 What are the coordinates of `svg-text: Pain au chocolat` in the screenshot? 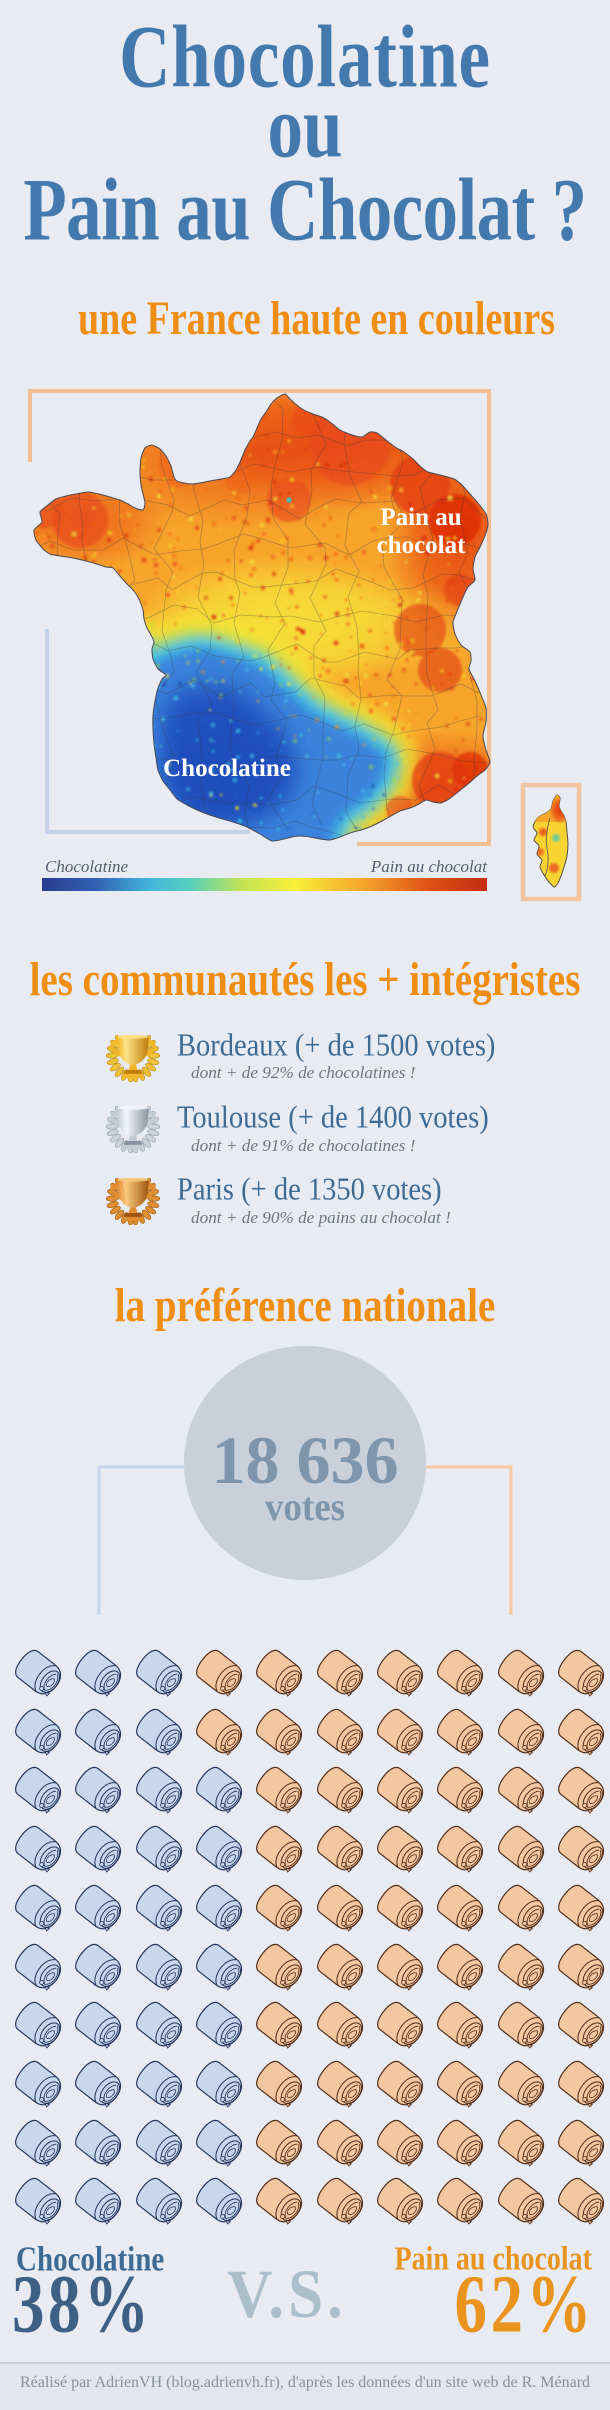 It's located at (429, 866).